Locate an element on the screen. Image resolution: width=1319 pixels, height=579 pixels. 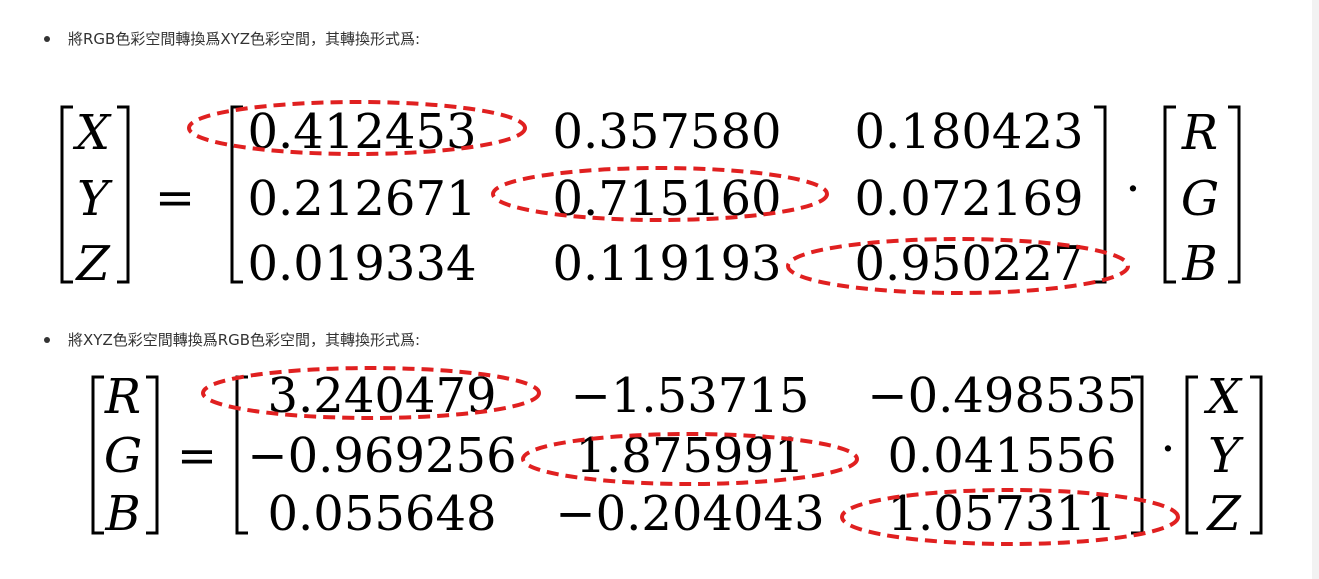
matrix-cell-r2c1: −0.969256 is located at coordinates (381, 456).